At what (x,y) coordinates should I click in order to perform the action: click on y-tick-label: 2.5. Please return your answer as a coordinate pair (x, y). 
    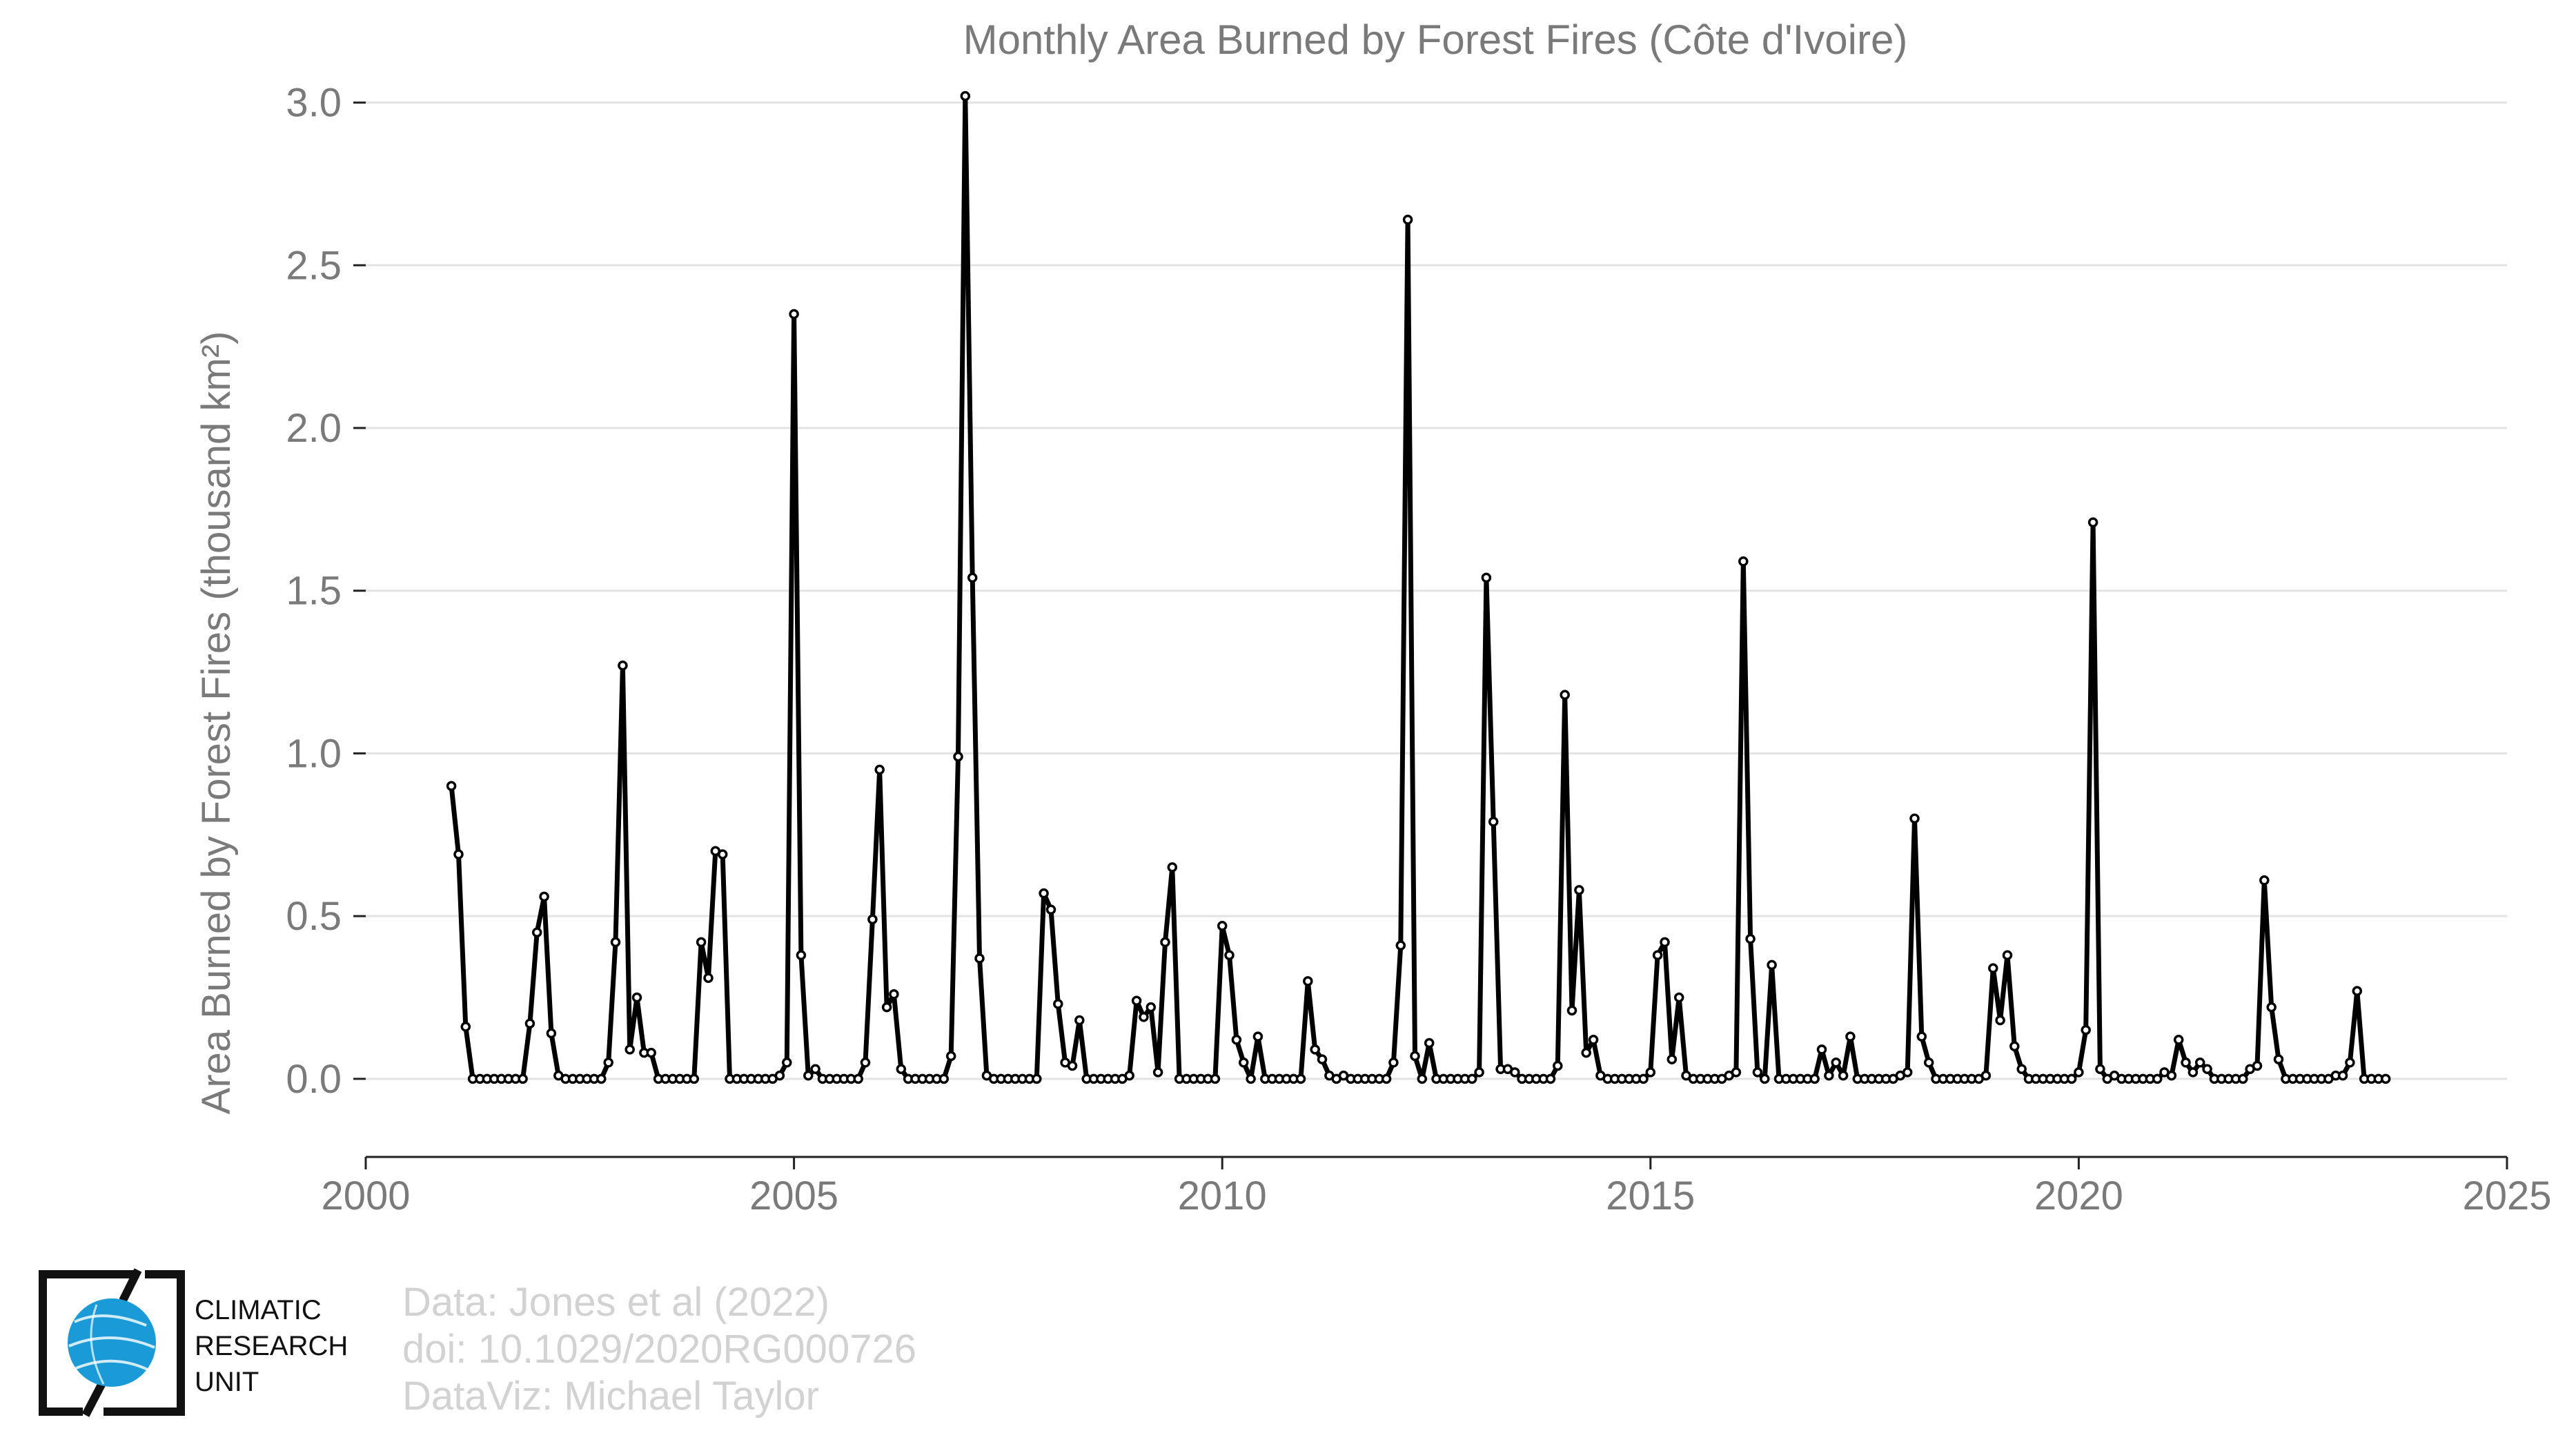
    Looking at the image, I should click on (314, 265).